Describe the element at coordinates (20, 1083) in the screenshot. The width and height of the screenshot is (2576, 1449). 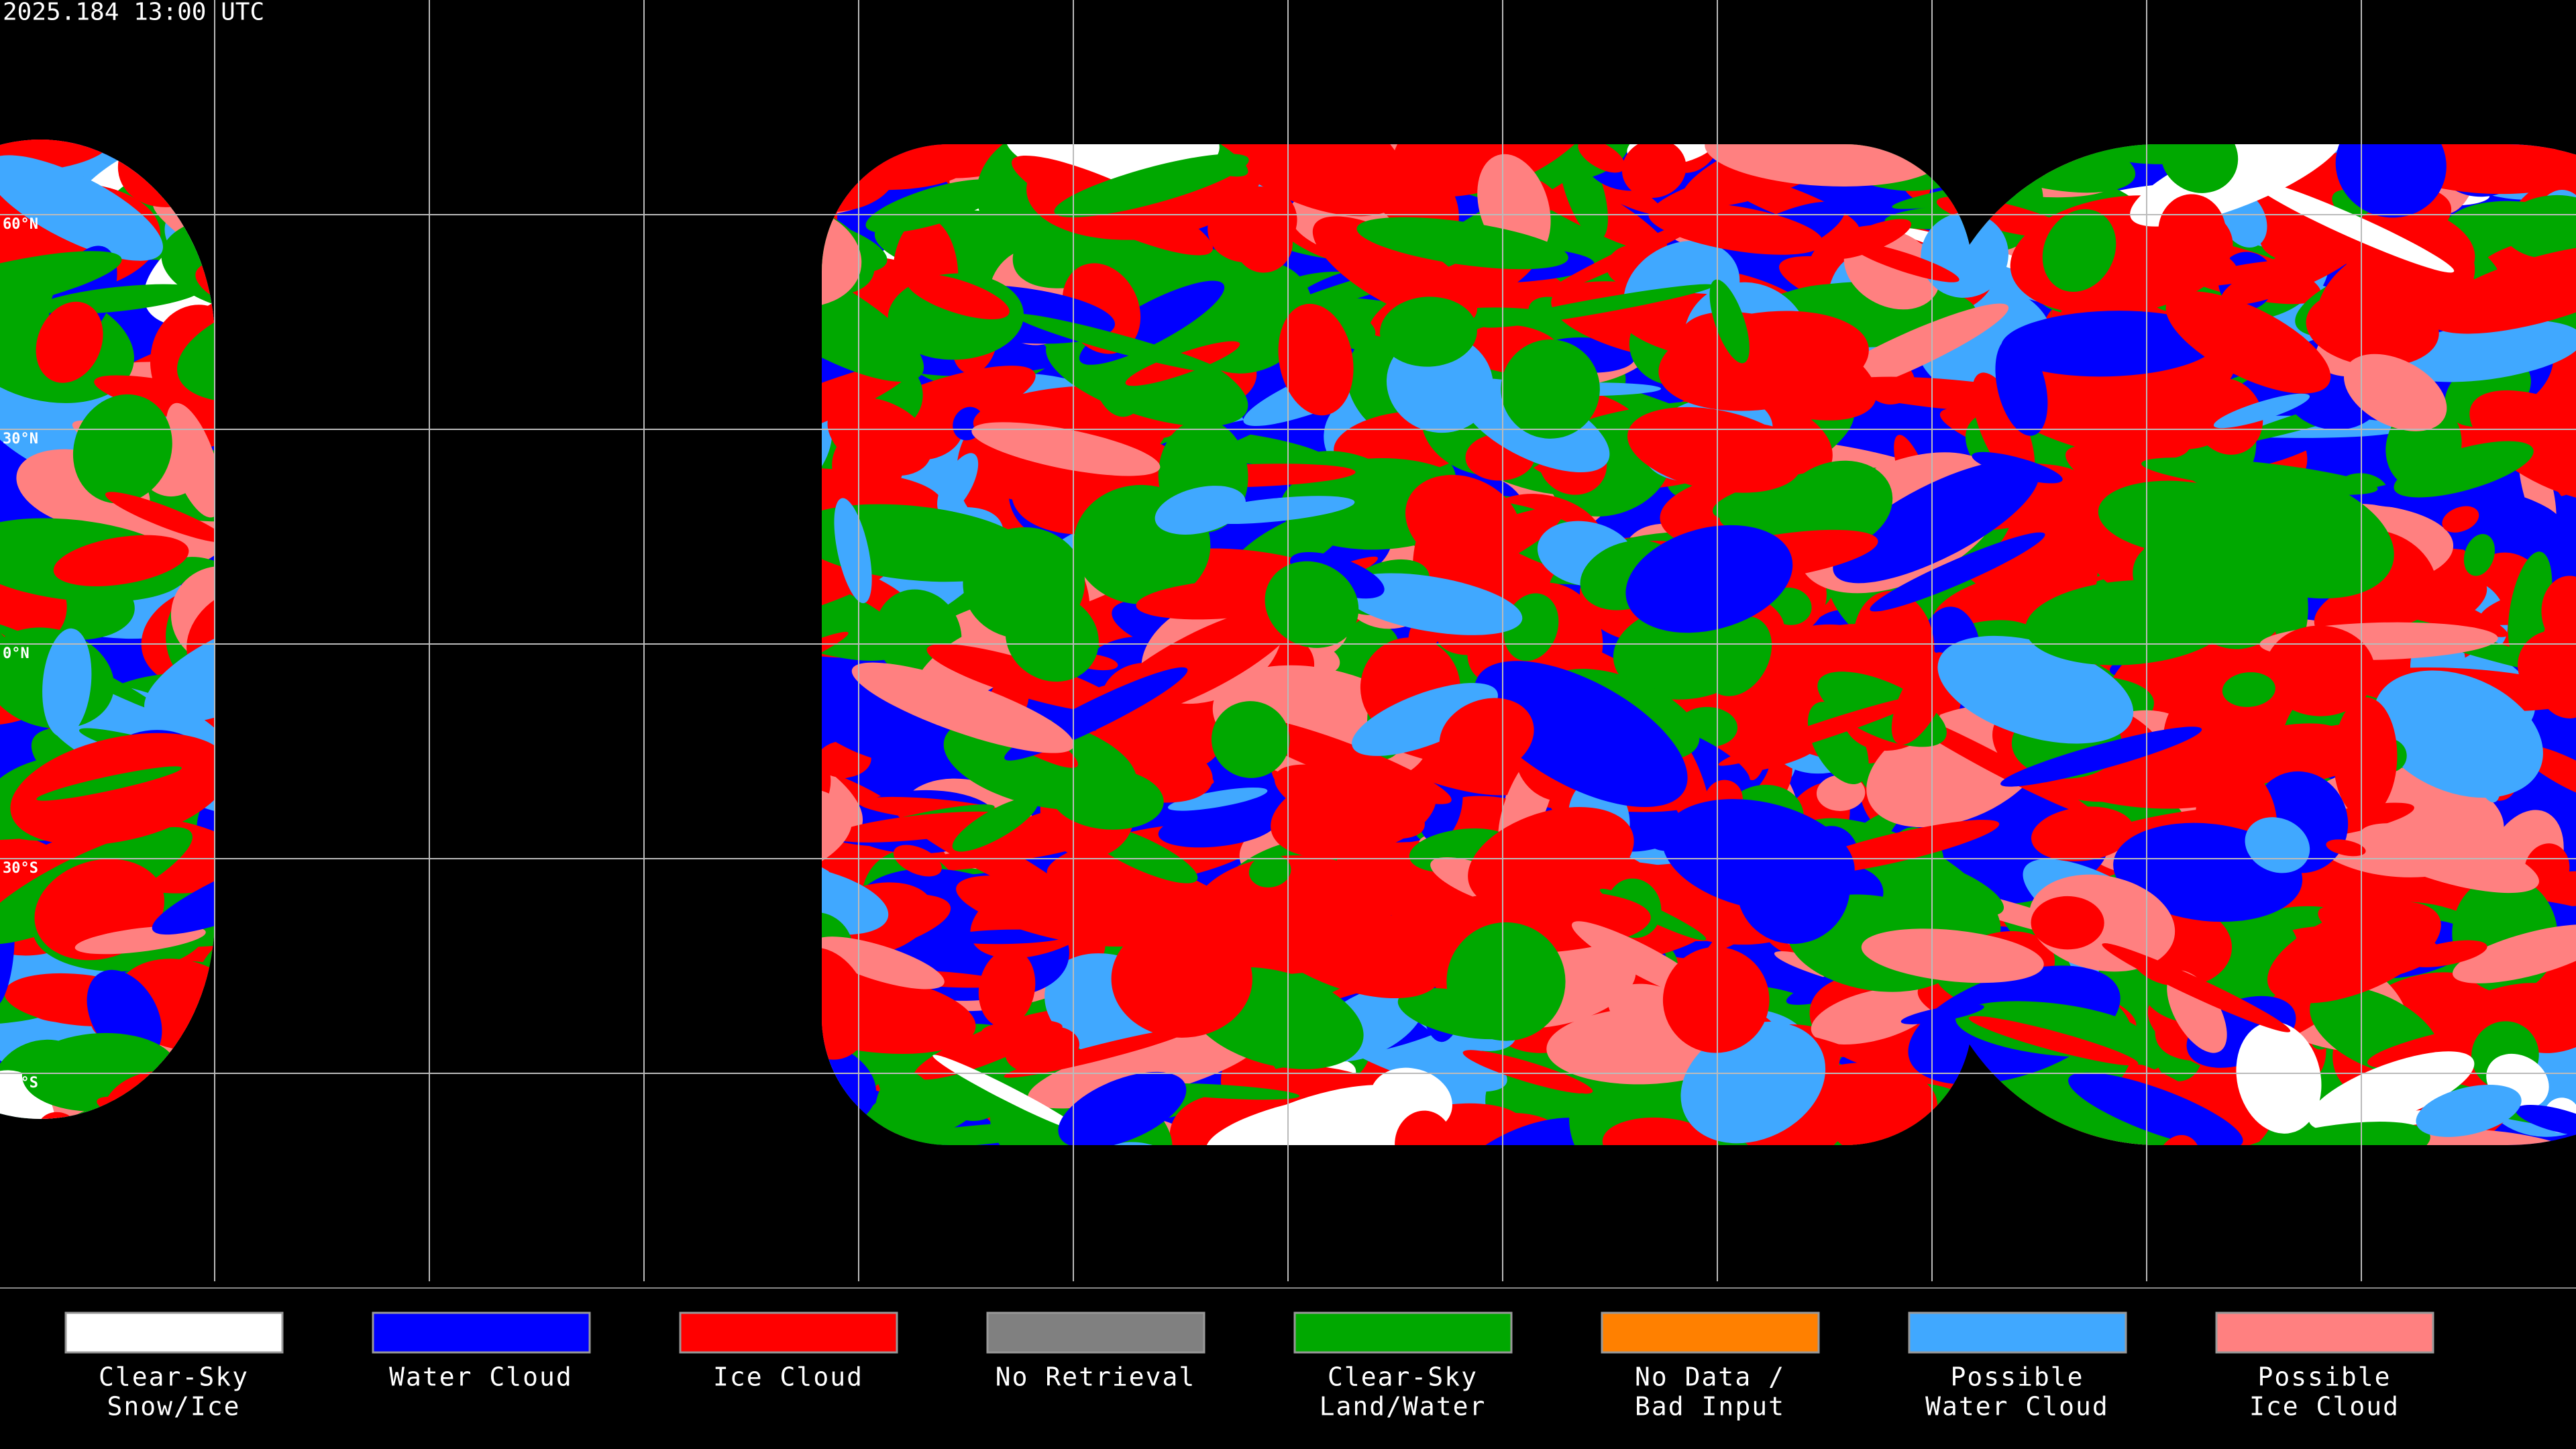
I see `latitude-label: 60°S` at that location.